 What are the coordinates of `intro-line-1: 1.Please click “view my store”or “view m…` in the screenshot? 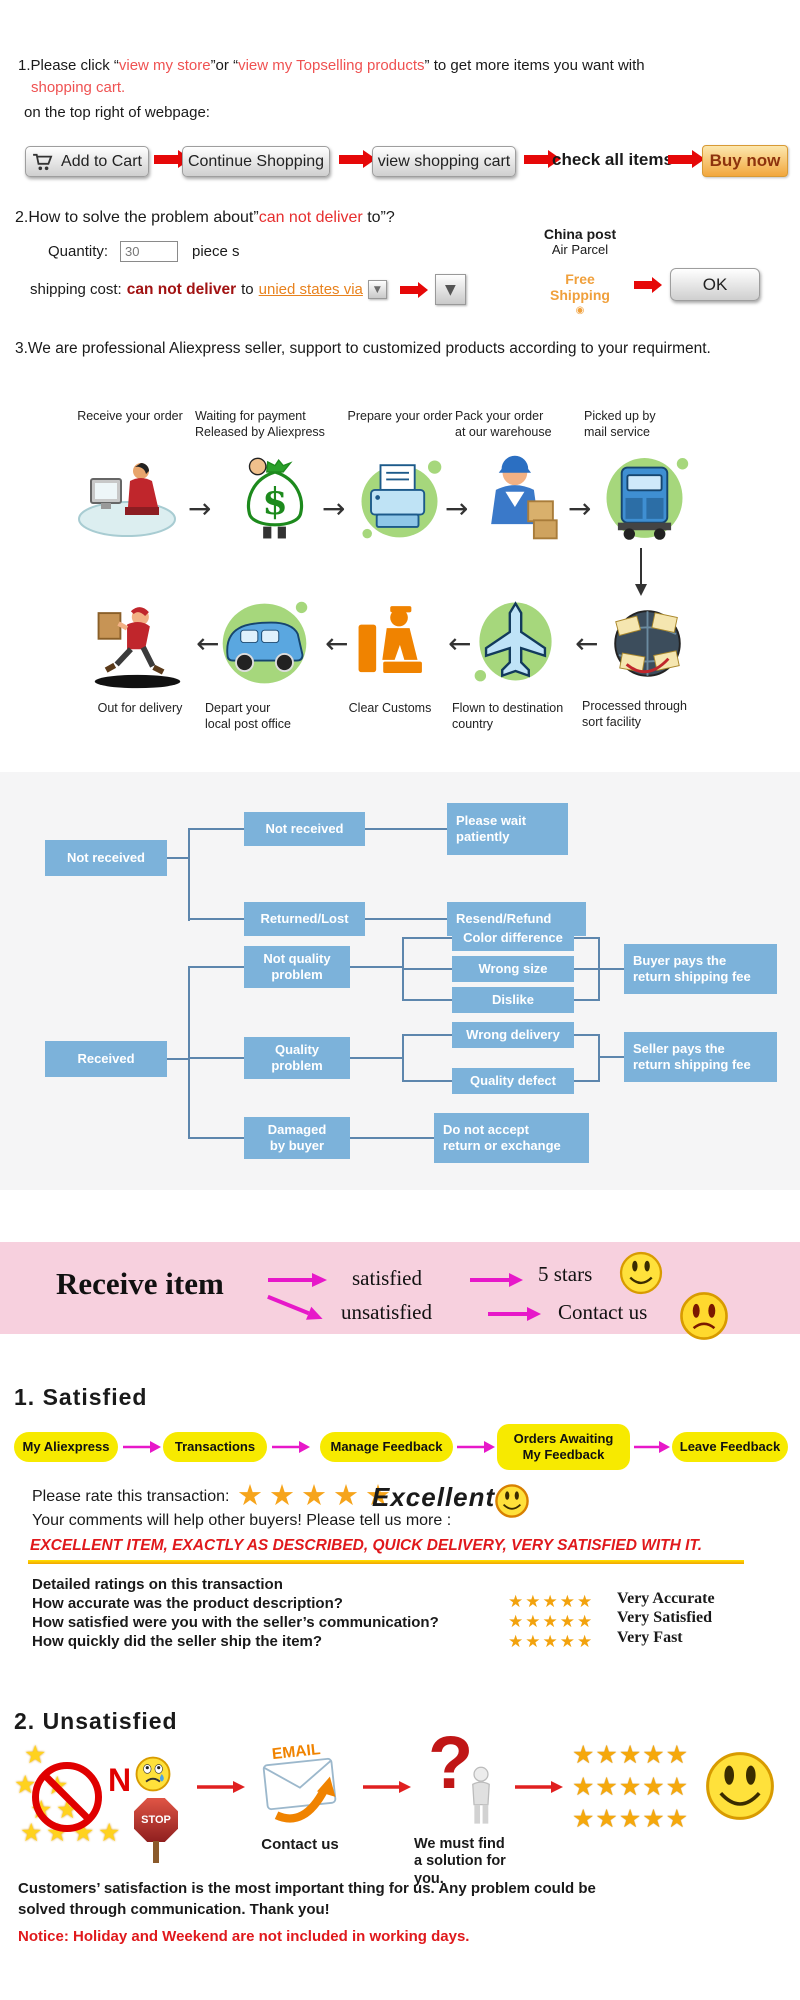 It's located at (399, 66).